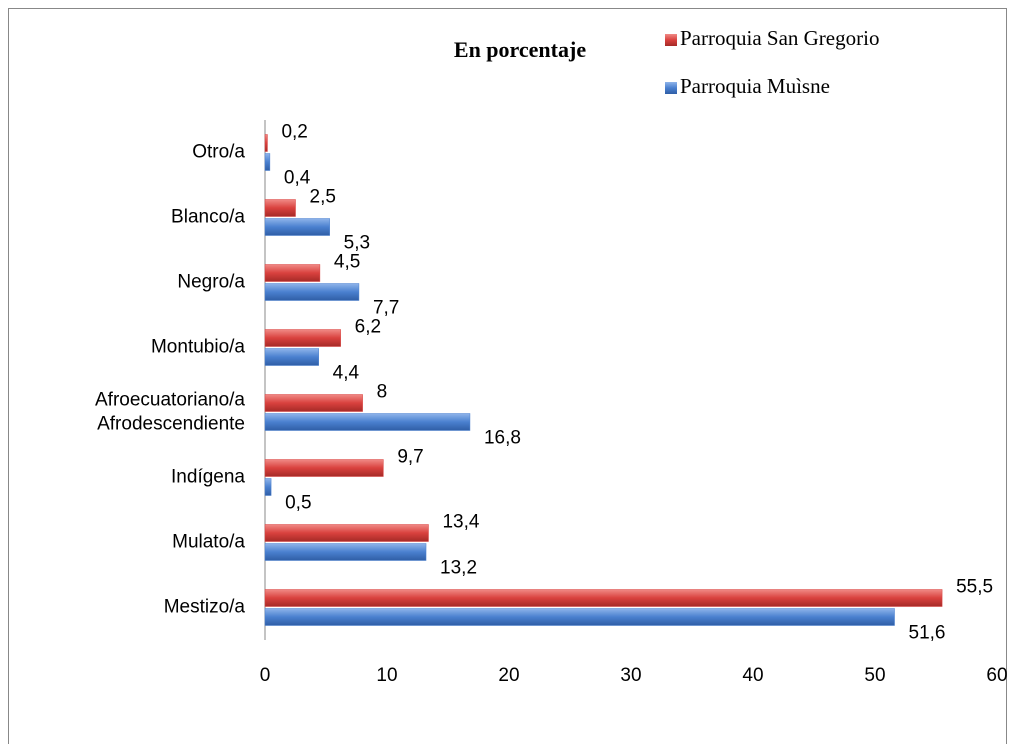  What do you see at coordinates (410, 457) in the screenshot?
I see `value-label: 9,7` at bounding box center [410, 457].